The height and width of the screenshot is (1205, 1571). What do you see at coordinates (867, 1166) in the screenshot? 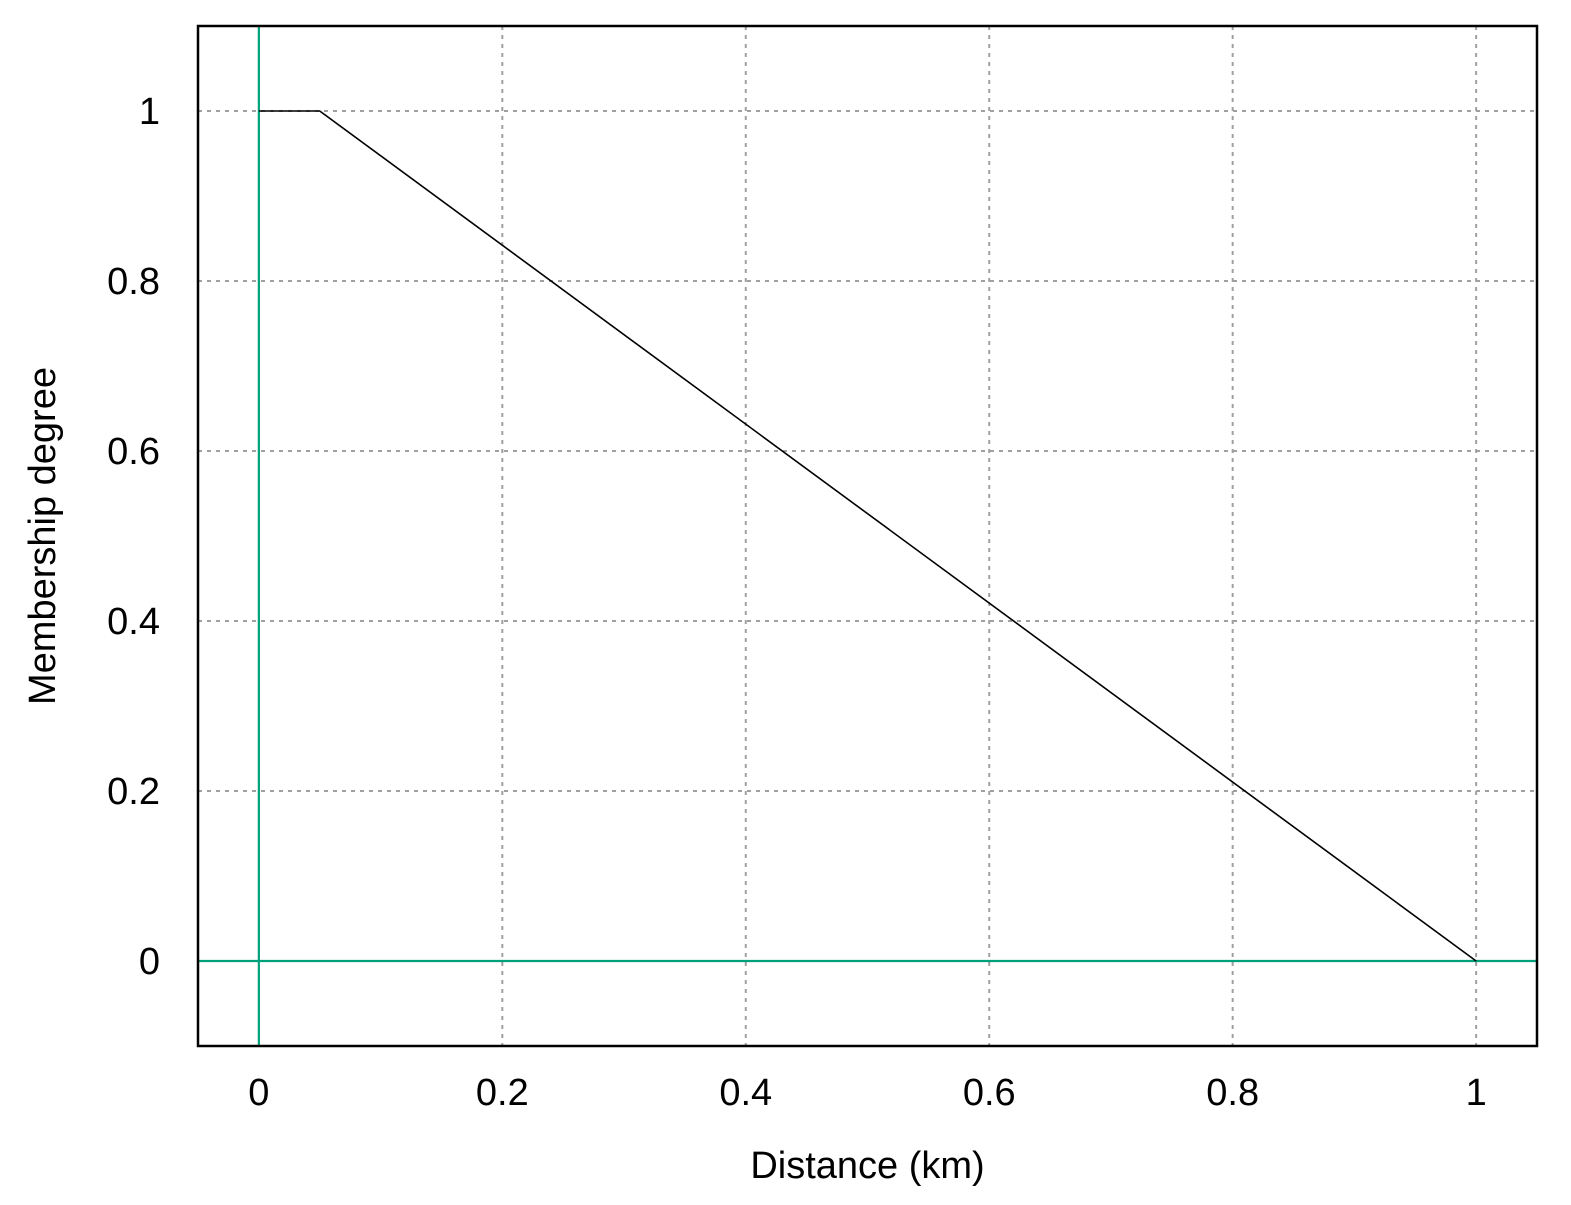
I see `x-axis-title: Distance (km)` at bounding box center [867, 1166].